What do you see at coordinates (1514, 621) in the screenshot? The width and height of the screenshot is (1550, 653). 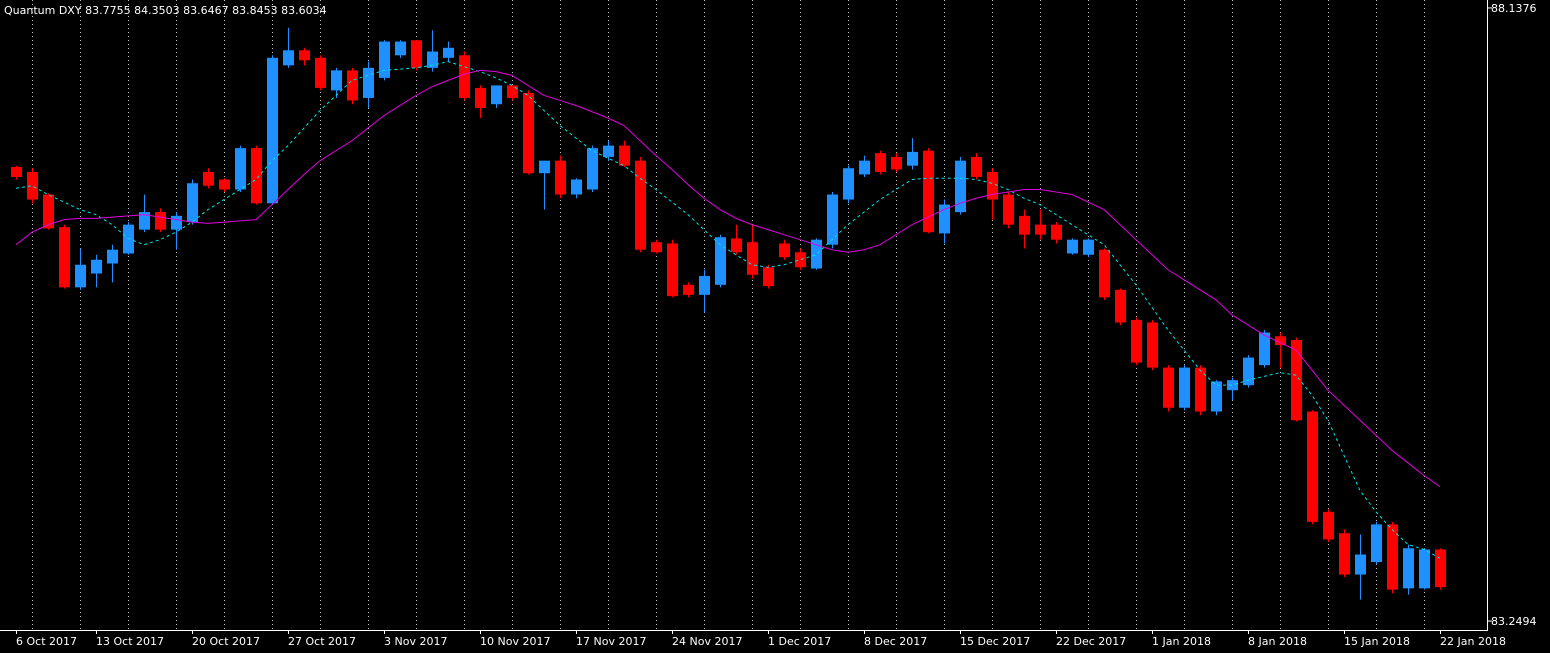 I see `y-tick-label: 83.2494` at bounding box center [1514, 621].